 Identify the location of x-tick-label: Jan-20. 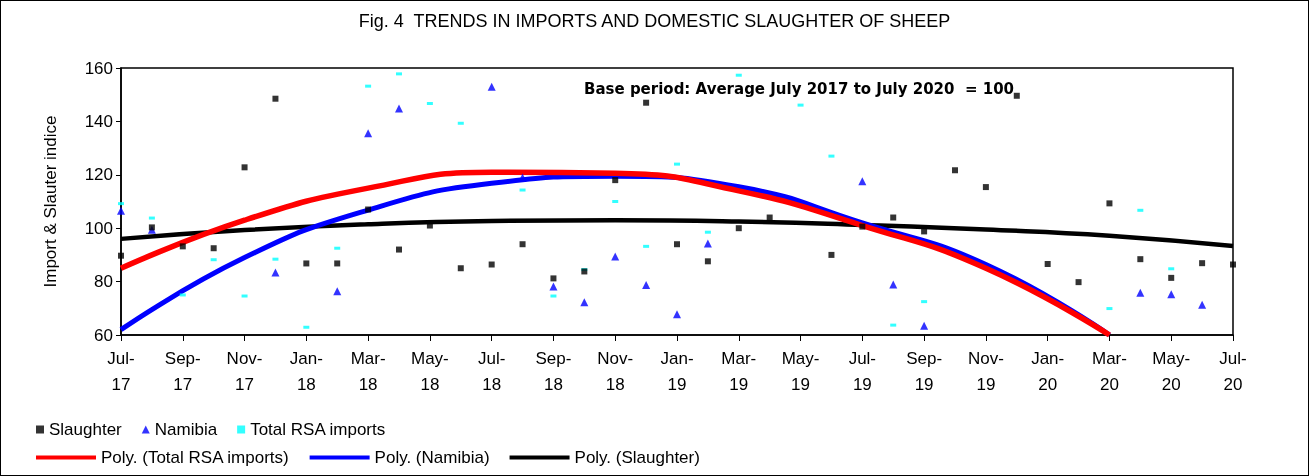
(1048, 371).